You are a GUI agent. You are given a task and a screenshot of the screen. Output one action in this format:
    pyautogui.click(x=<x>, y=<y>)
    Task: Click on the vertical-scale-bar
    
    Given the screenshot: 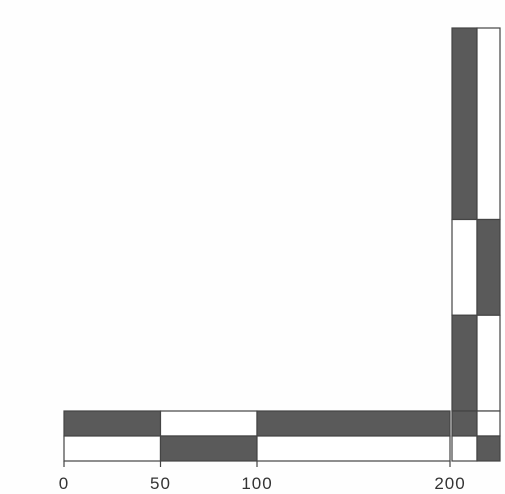 What is the action you would take?
    pyautogui.click(x=476, y=219)
    